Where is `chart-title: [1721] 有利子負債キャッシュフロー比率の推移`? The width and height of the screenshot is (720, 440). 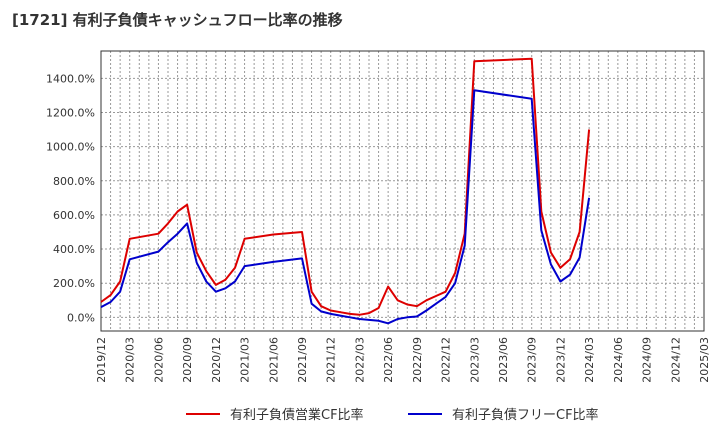 chart-title: [1721] 有利子負債キャッシュフロー比率の推移 is located at coordinates (177, 20).